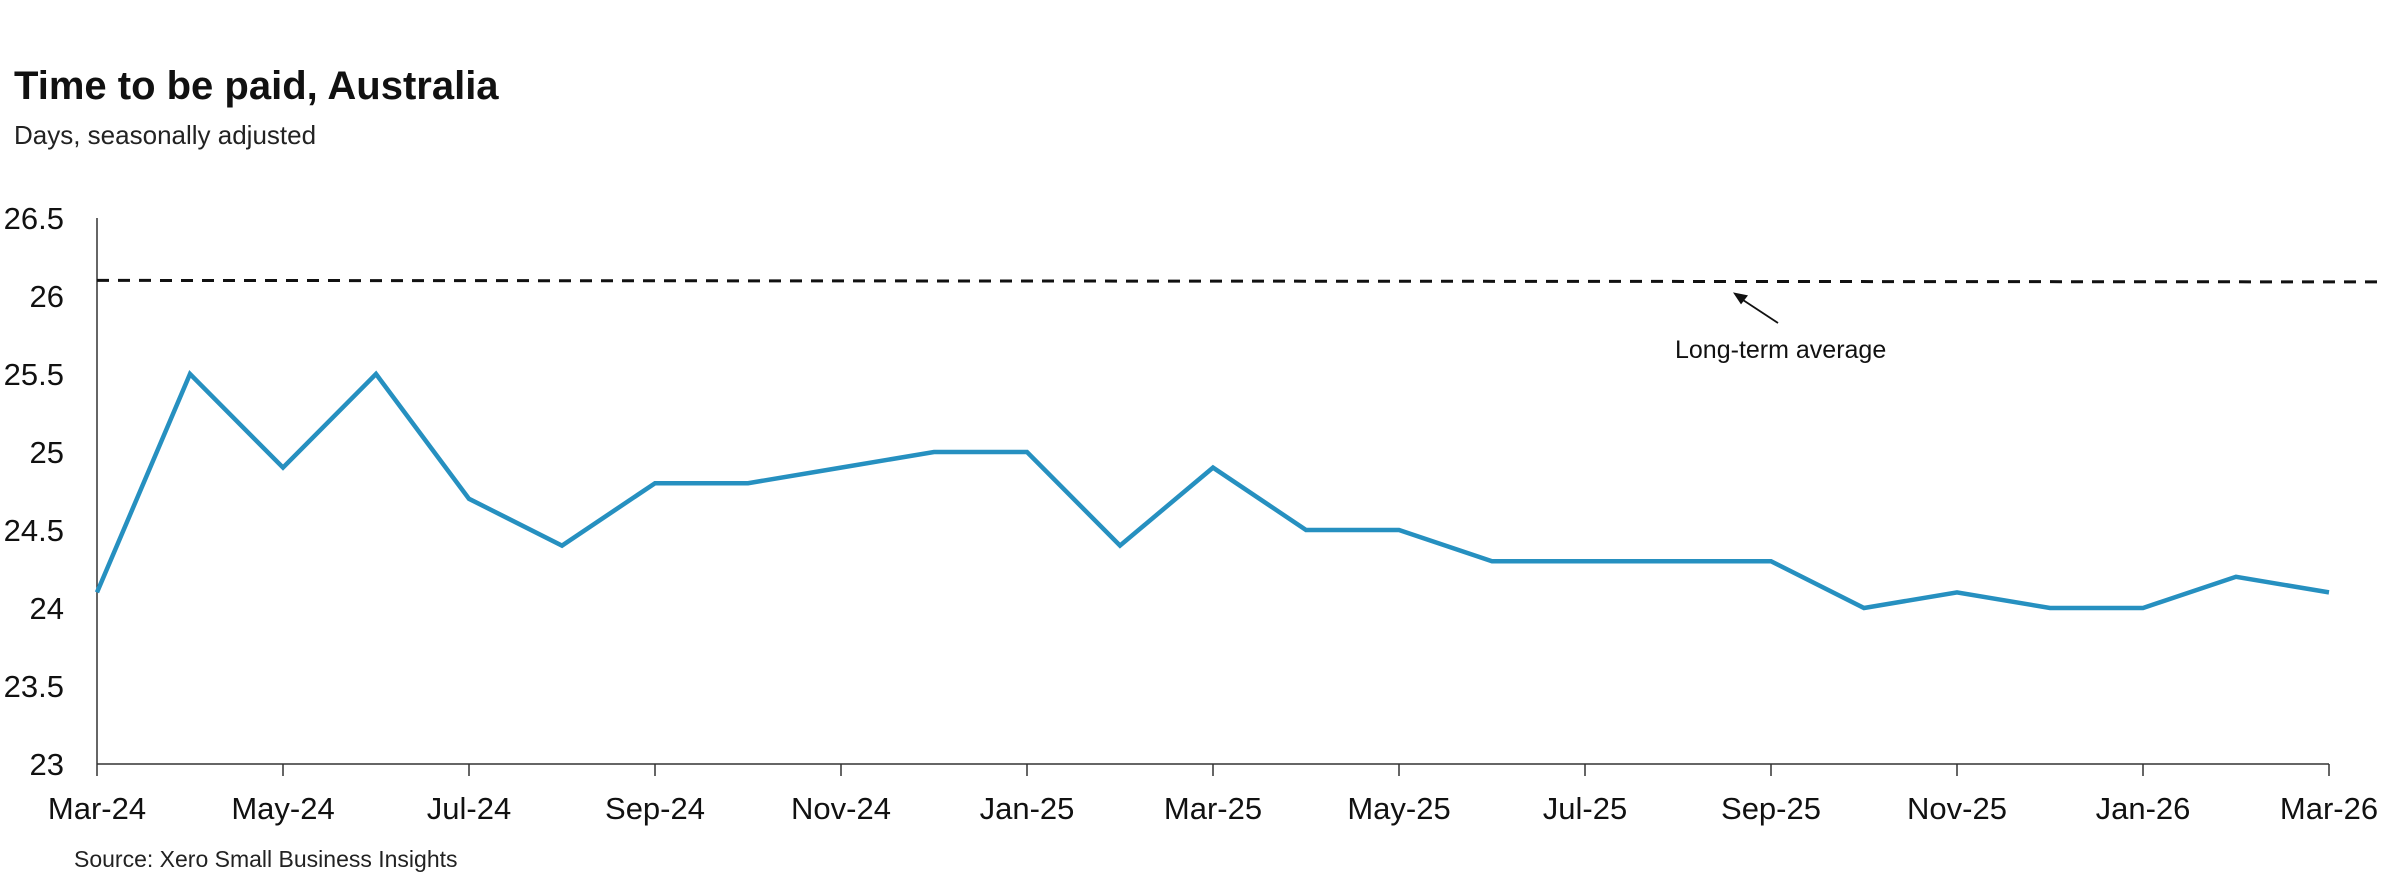  I want to click on y-tick-label: 26, so click(47, 296).